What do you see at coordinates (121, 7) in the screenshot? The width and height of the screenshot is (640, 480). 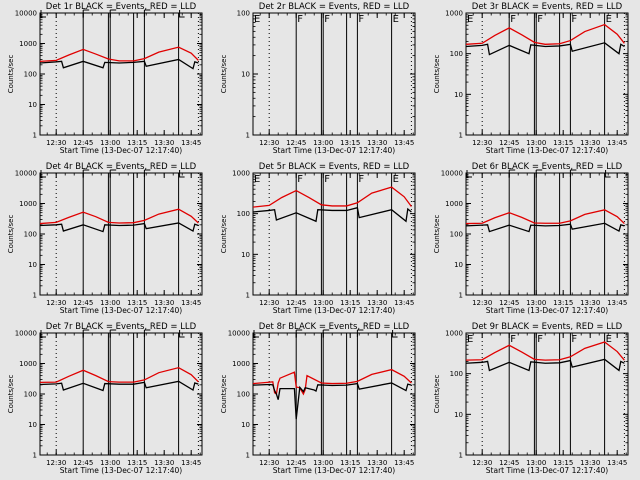 I see `chart-title: Det 1r BLACK = Events, RED = LLD` at bounding box center [121, 7].